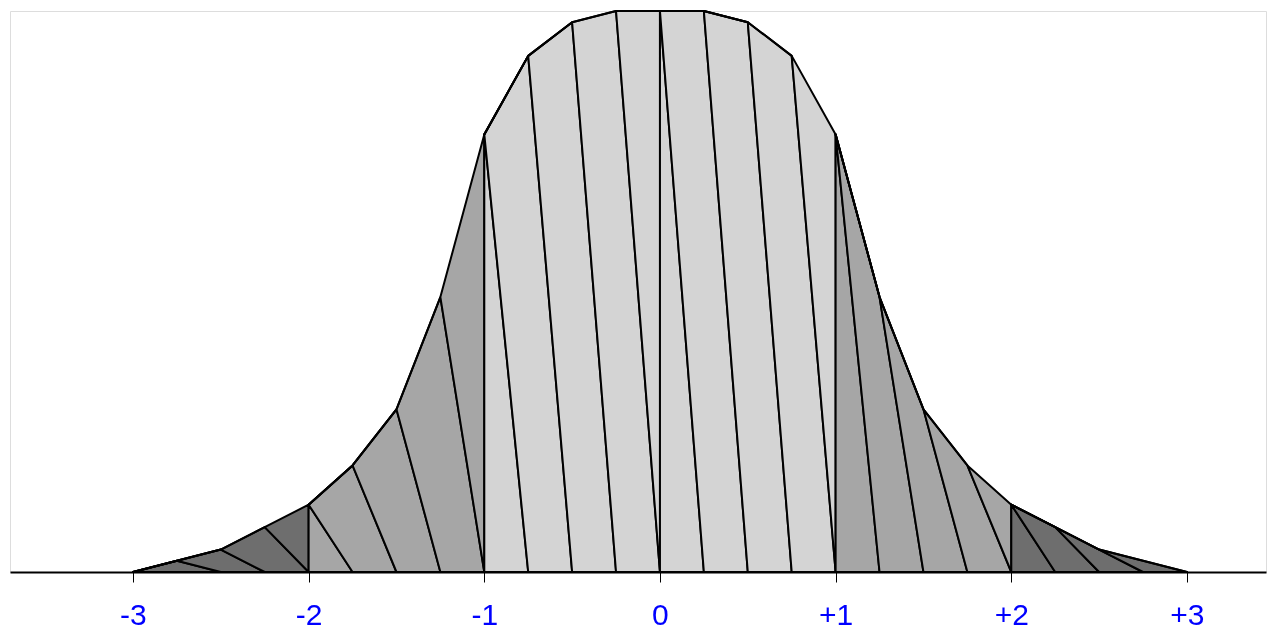 The width and height of the screenshot is (1276, 635). I want to click on x-tick-label: -2, so click(309, 614).